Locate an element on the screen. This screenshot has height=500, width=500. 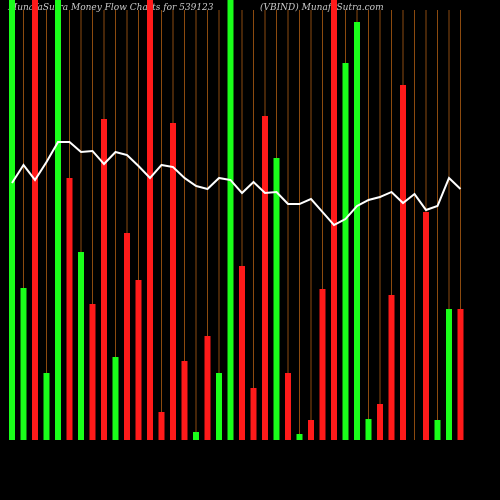
chart-title: MunafaSutra Money Flow Charts for 539123 is located at coordinates (110, 8).